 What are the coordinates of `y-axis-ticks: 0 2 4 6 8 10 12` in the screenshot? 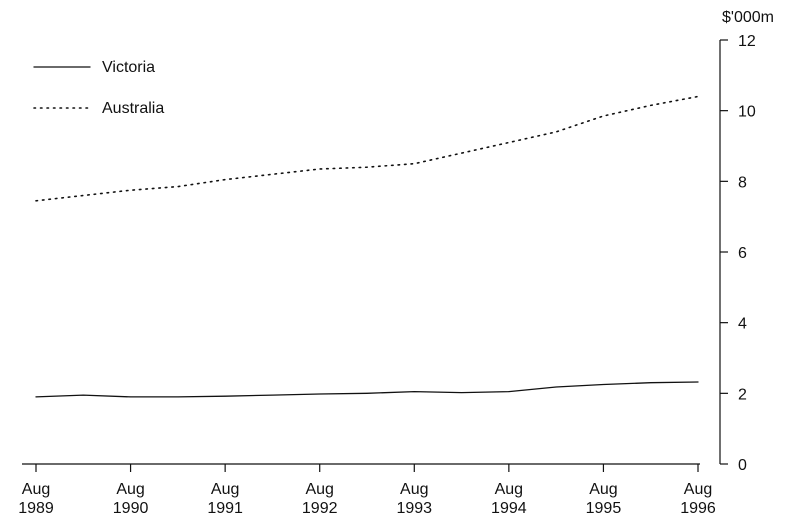 It's located at (738, 253).